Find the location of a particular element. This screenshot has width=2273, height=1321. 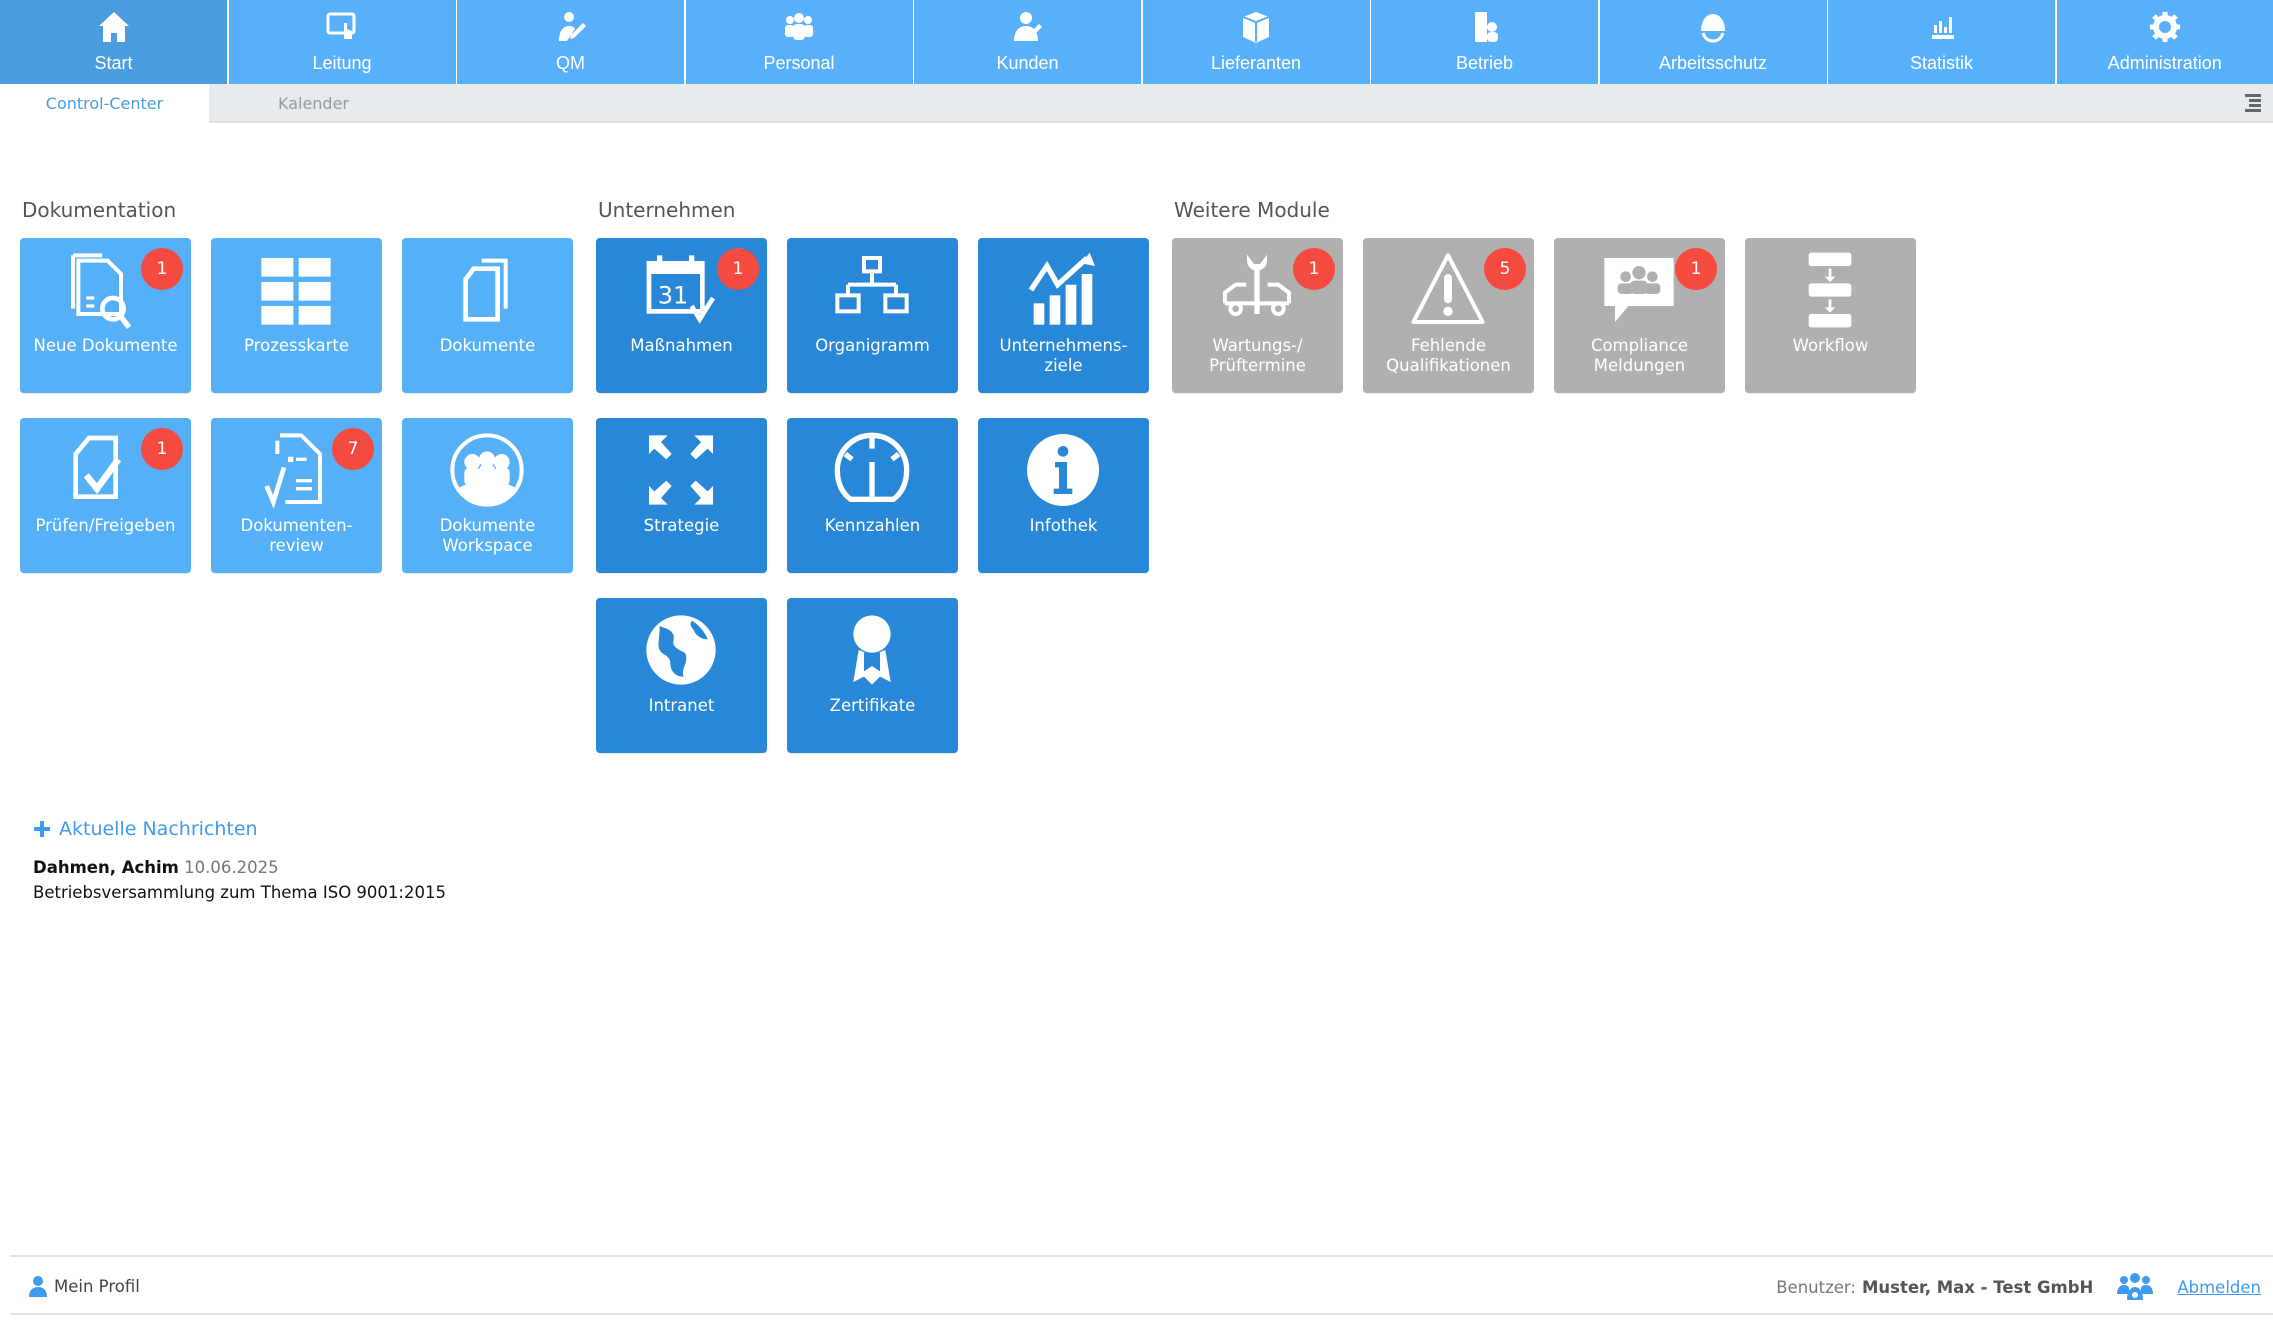

tile-workflow: Workflow is located at coordinates (1830, 315).